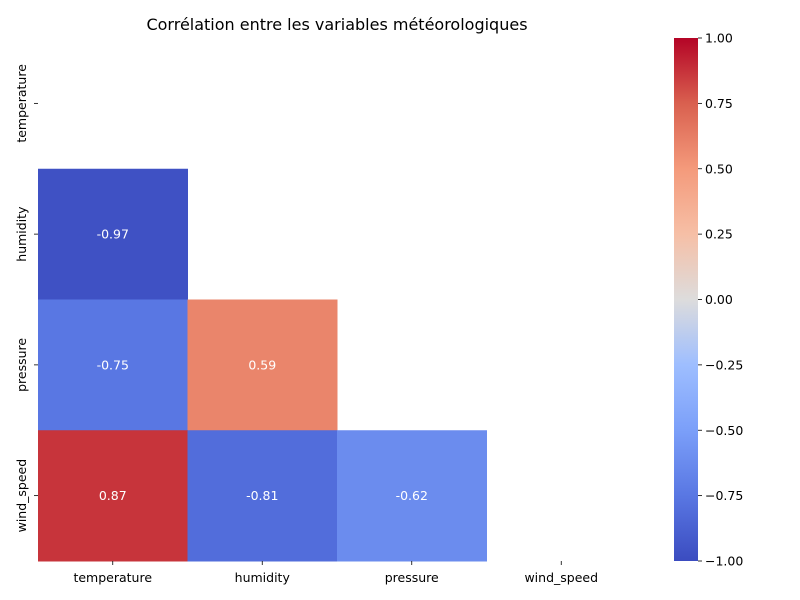 The image size is (800, 600). I want to click on cell-value-label: 0.59, so click(262, 364).